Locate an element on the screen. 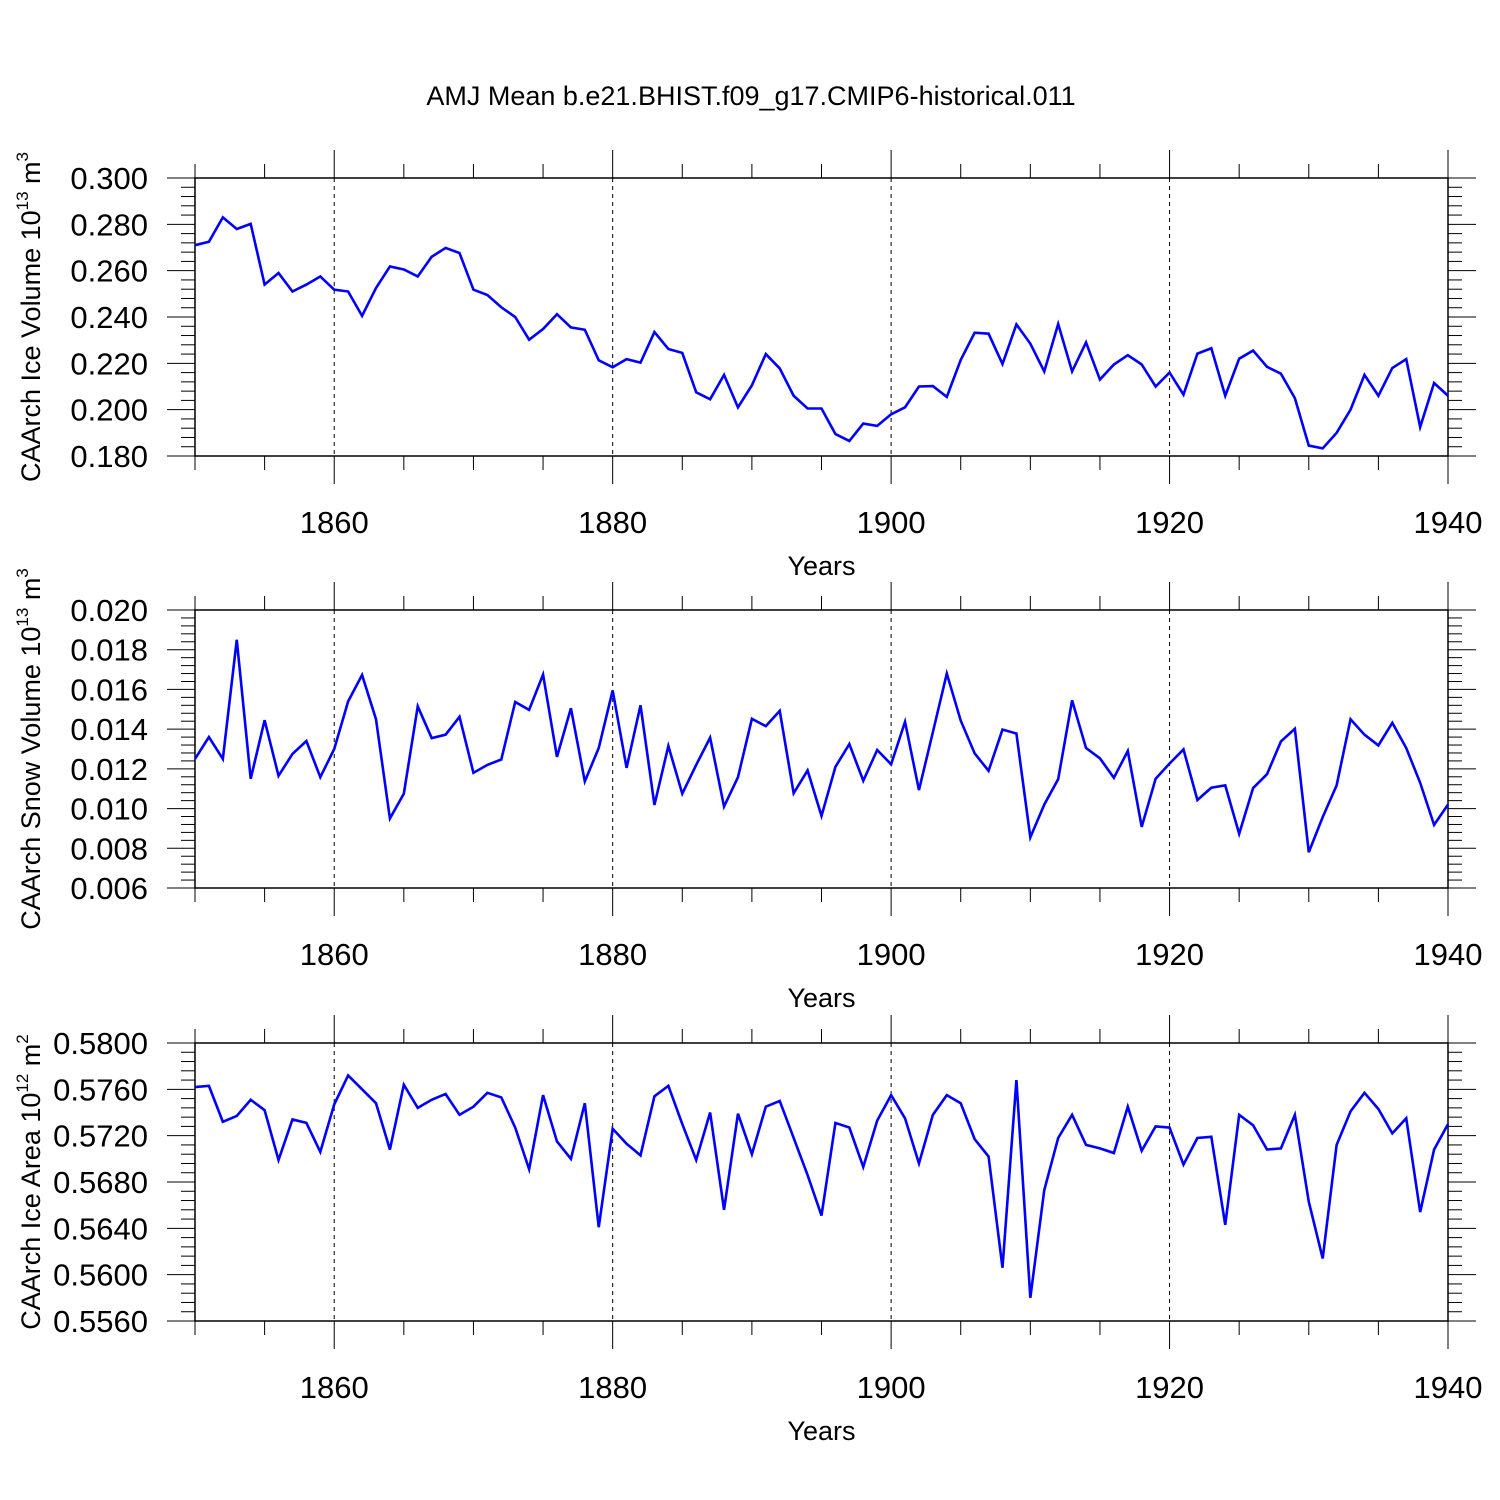  y-tick-label: 0.012 is located at coordinates (109, 769).